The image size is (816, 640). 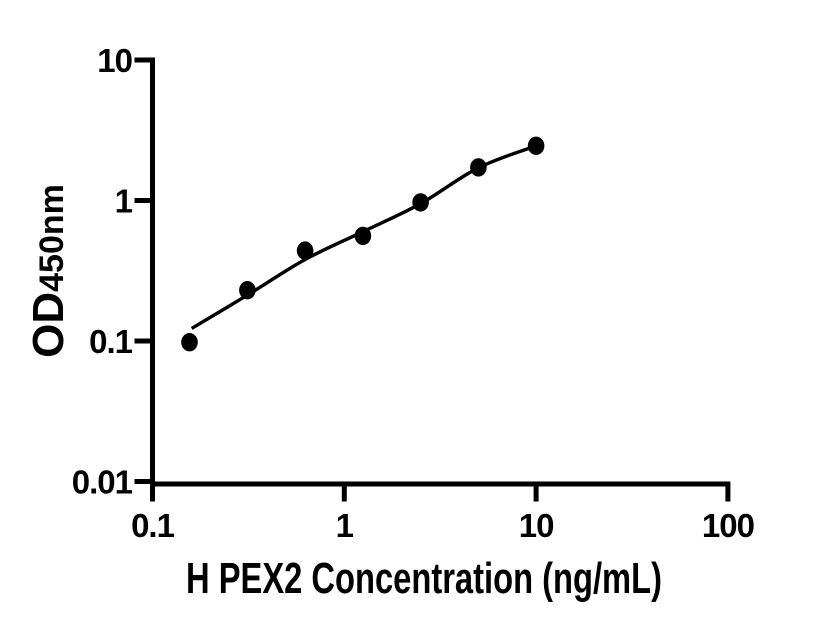 What do you see at coordinates (124, 201) in the screenshot?
I see `y-tick-label: 1` at bounding box center [124, 201].